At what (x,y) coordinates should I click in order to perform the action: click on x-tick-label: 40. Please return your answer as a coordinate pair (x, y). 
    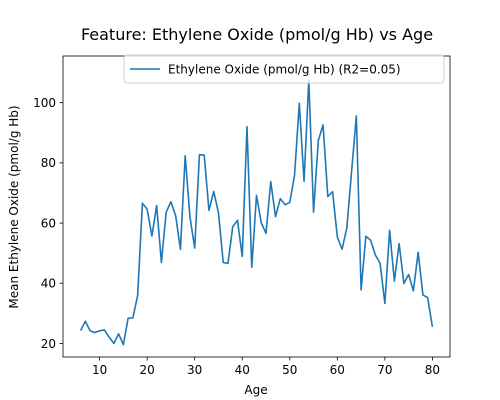
    Looking at the image, I should click on (242, 370).